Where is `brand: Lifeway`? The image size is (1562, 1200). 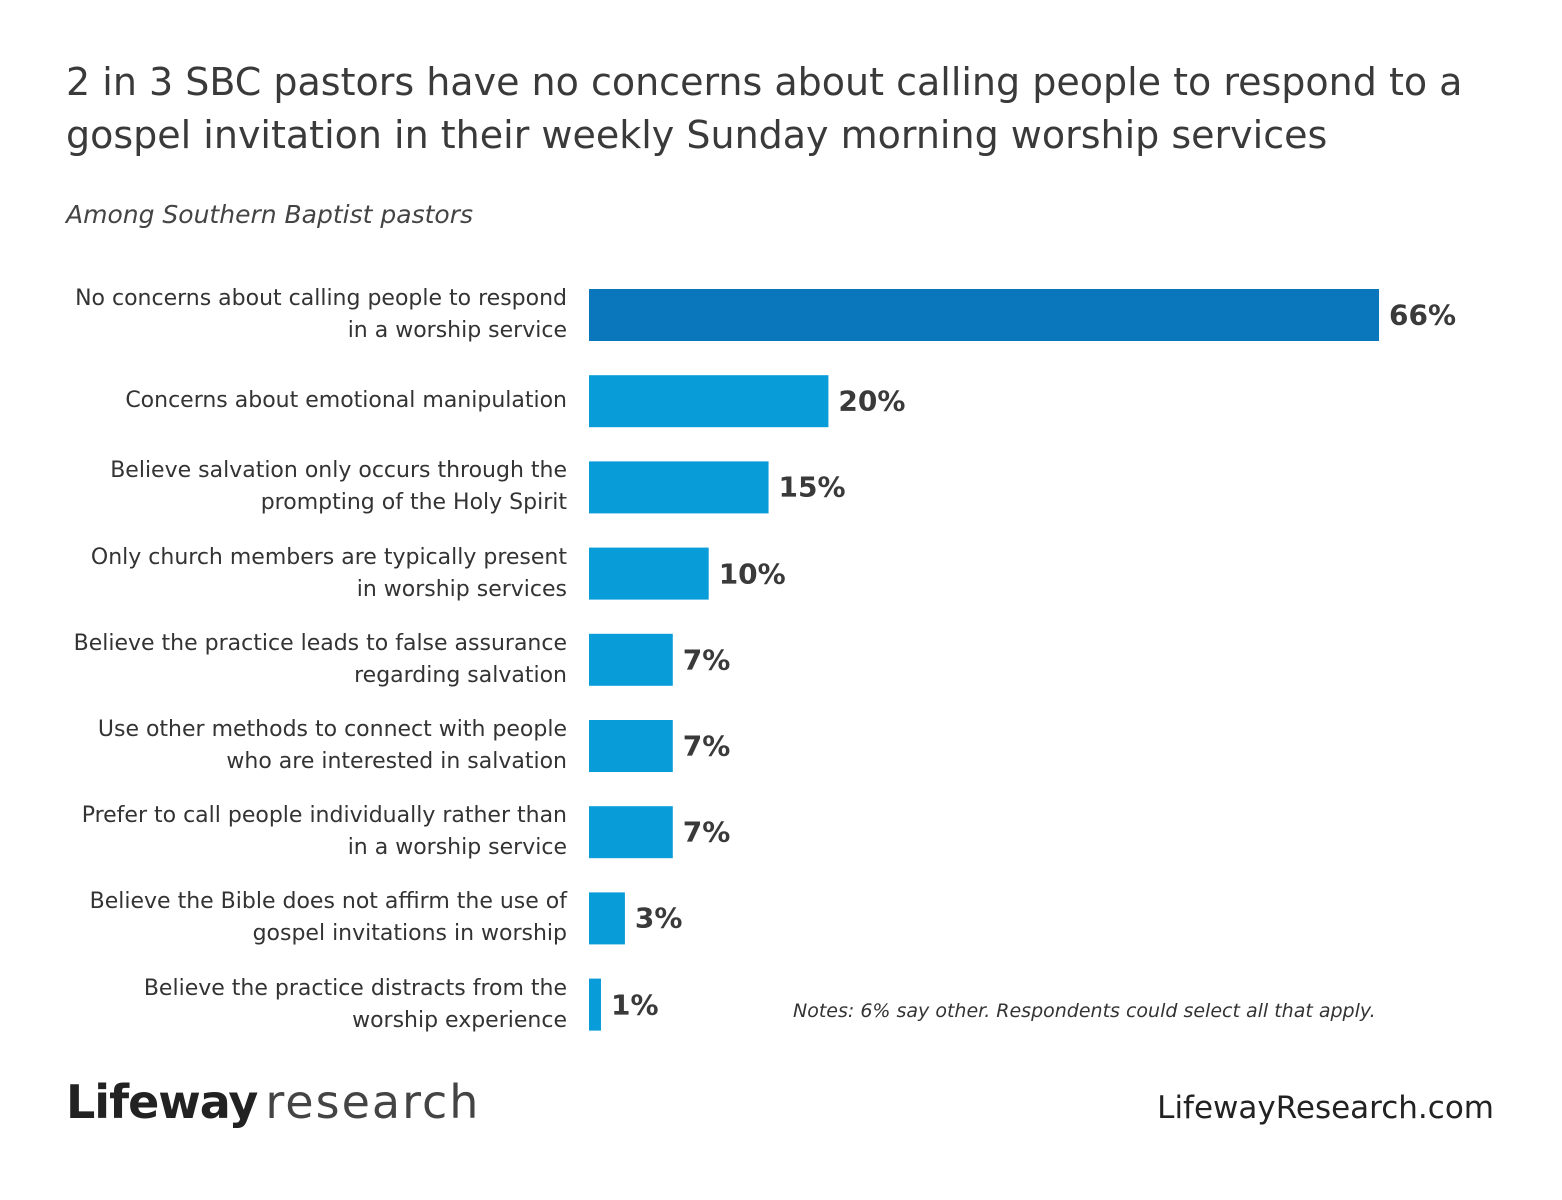 brand: Lifeway is located at coordinates (162, 1102).